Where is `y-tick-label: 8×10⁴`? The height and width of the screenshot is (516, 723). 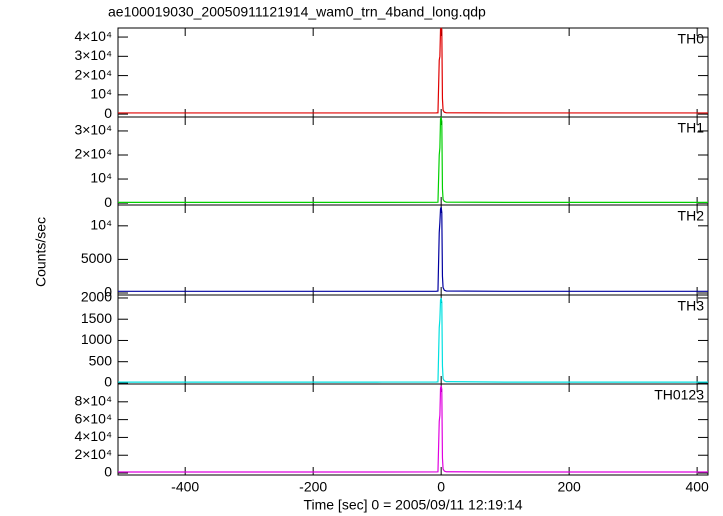 y-tick-label: 8×10⁴ is located at coordinates (93, 401).